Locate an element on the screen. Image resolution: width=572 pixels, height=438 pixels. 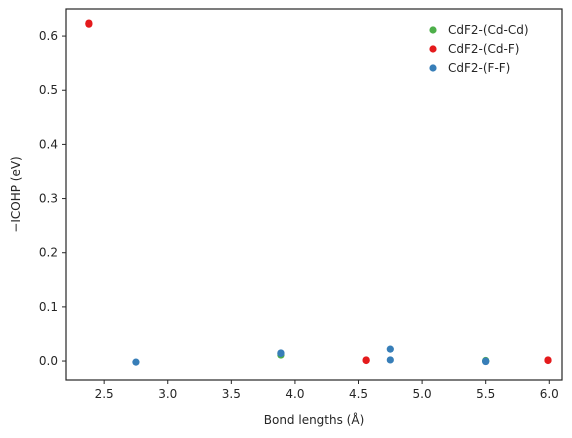
y-tick-label: 0.1 is located at coordinates (48, 307).